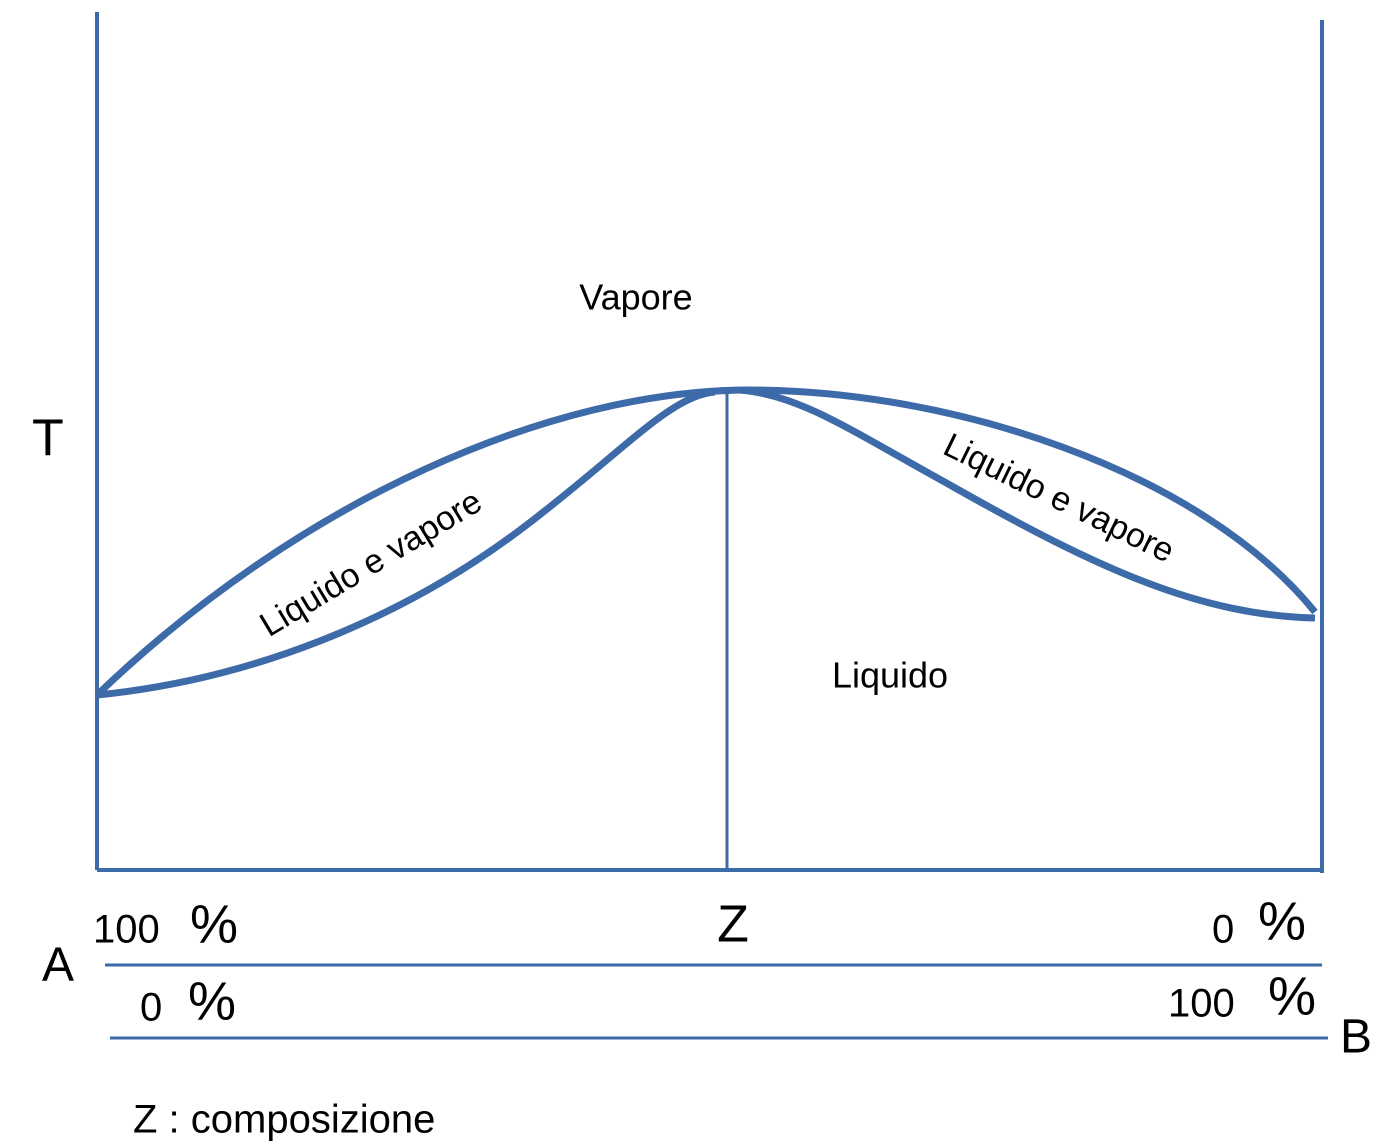 This screenshot has width=1384, height=1146. I want to click on component-label: A, so click(58, 965).